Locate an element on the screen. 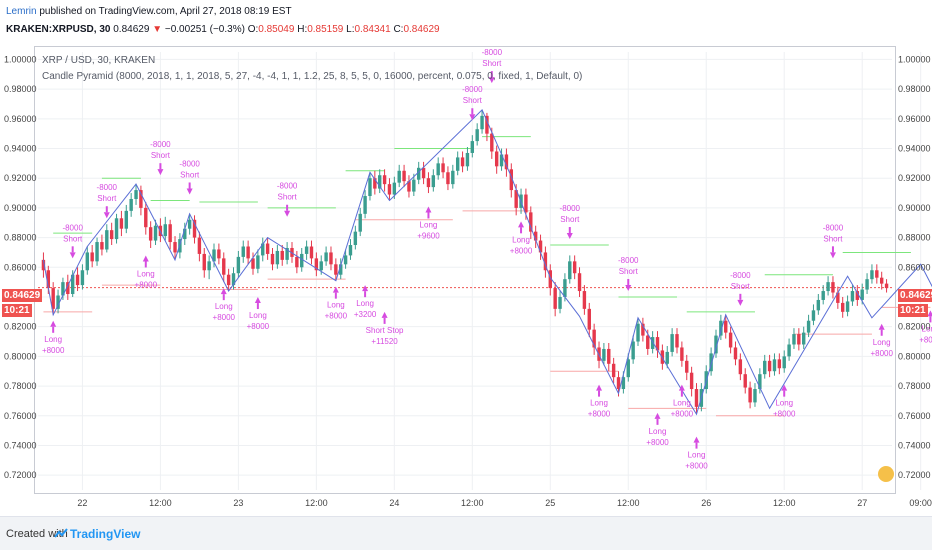 The image size is (932, 550). y-tick-label-left: 1.00000 is located at coordinates (20, 59).